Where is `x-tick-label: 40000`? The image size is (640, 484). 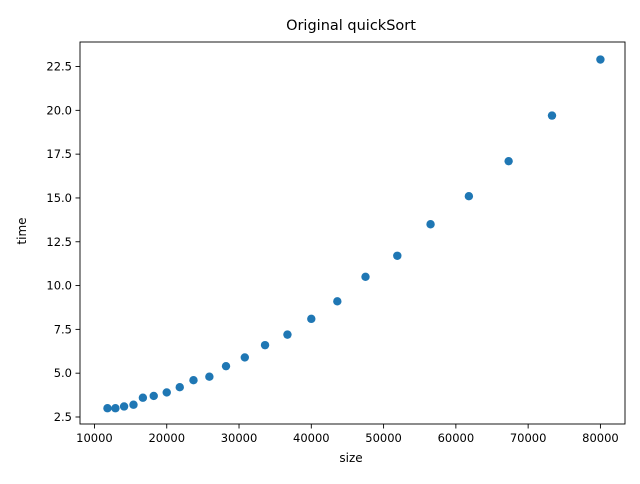 x-tick-label: 40000 is located at coordinates (311, 438).